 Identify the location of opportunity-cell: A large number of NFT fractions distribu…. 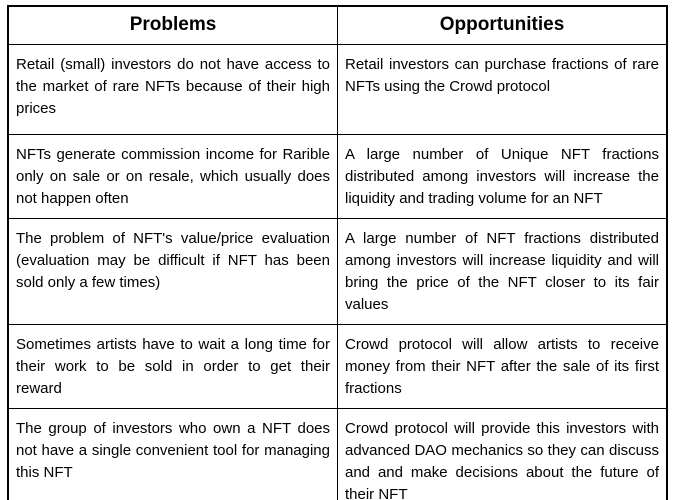
(502, 271).